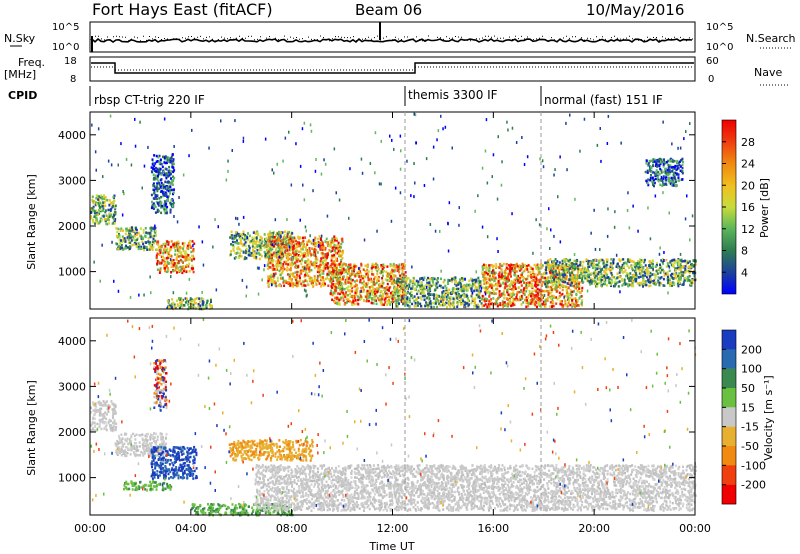 This screenshot has width=800, height=554. I want to click on power-ylabel: Slant Range [km], so click(31, 222).